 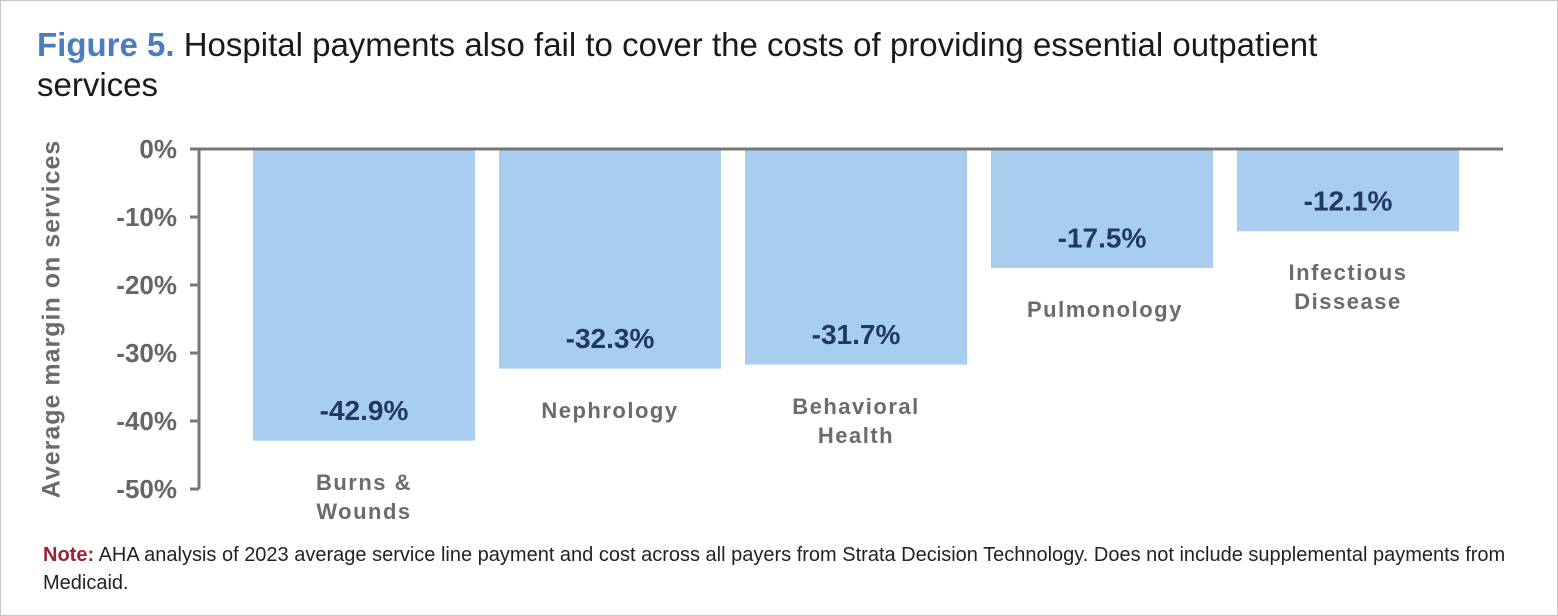 I want to click on y-tick-label: -30%, so click(x=146, y=353).